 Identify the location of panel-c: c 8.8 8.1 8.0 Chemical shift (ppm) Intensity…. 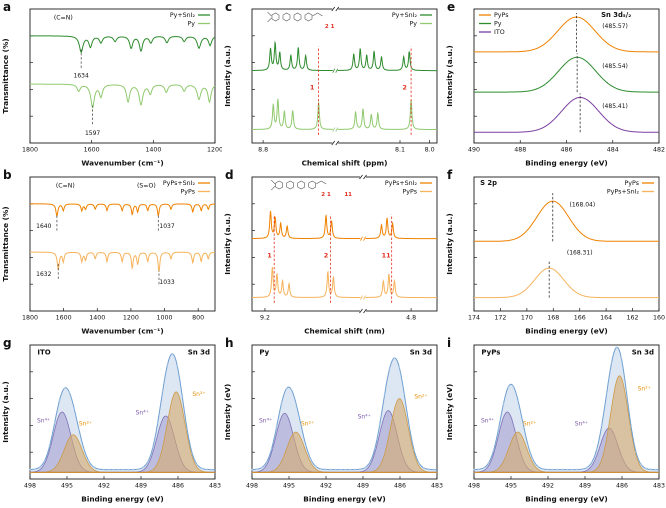
(333, 84).